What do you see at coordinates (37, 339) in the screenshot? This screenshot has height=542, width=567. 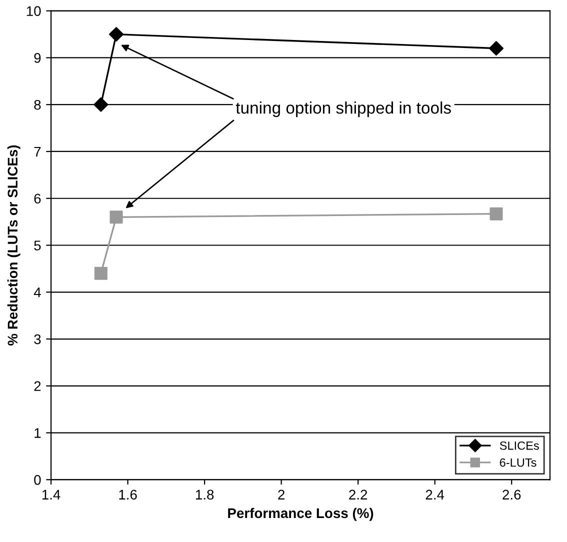 I see `y-tick-label: 3` at bounding box center [37, 339].